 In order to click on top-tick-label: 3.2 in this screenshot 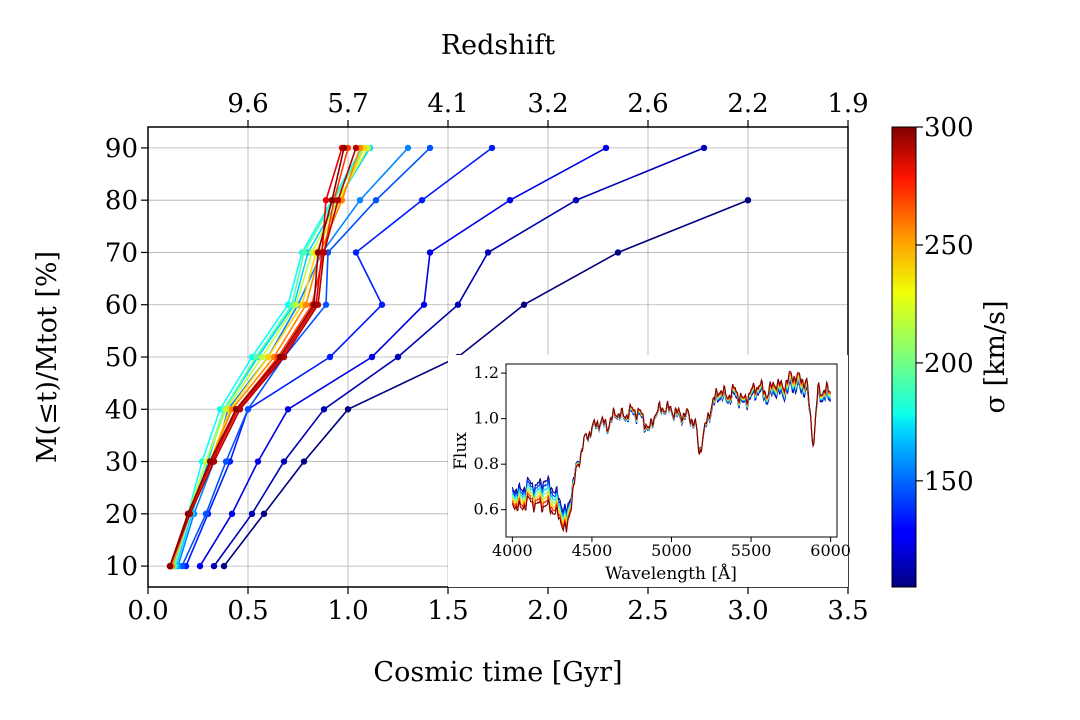, I will do `click(547, 104)`.